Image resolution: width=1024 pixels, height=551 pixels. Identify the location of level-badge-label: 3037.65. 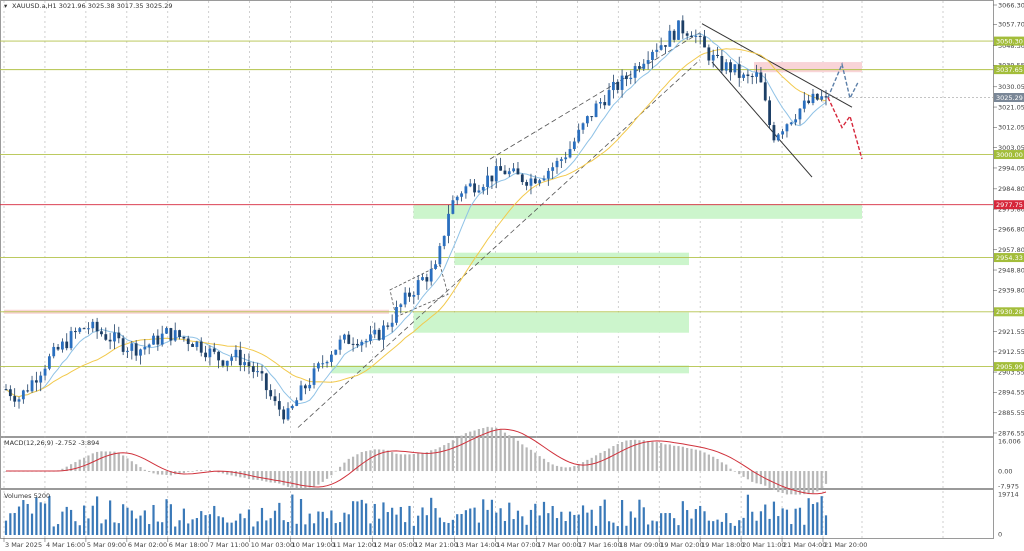
(1009, 70).